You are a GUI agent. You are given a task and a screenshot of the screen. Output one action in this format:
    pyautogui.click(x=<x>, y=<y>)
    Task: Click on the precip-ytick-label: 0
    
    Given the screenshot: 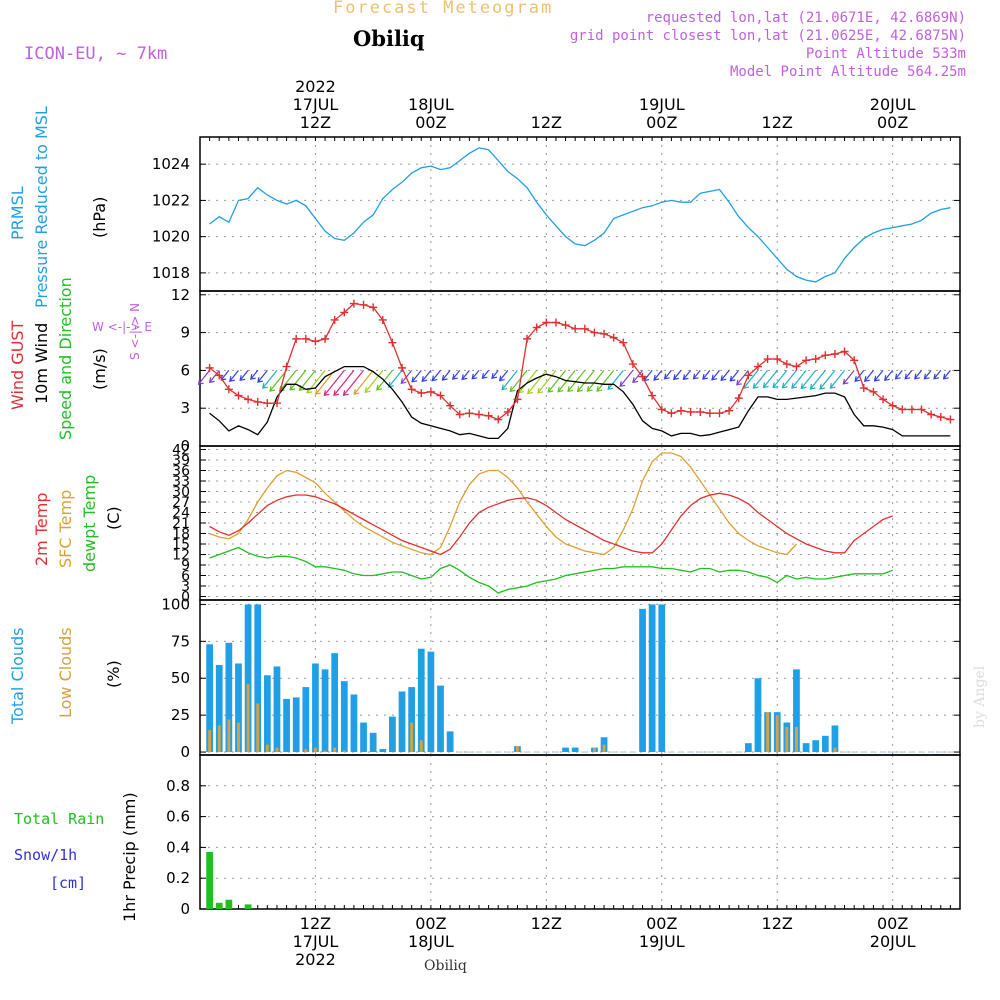 What is the action you would take?
    pyautogui.click(x=185, y=909)
    